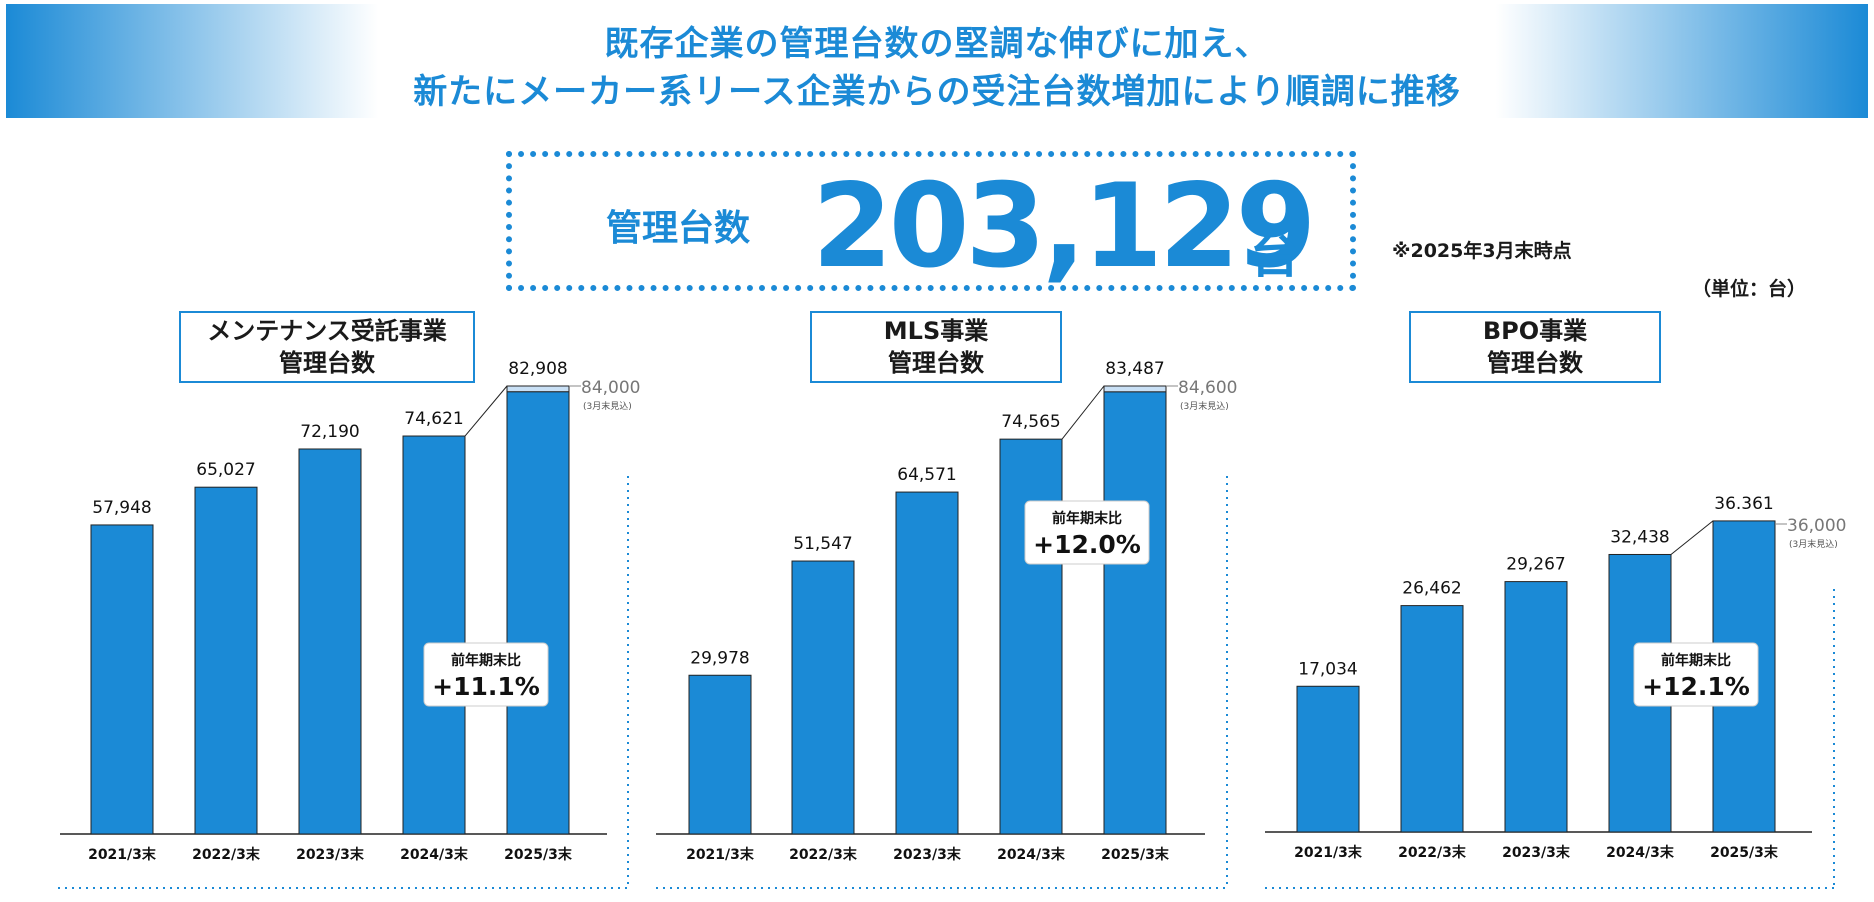 The height and width of the screenshot is (902, 1874). I want to click on total-units-box: 管理台数 203,129 台, so click(931, 221).